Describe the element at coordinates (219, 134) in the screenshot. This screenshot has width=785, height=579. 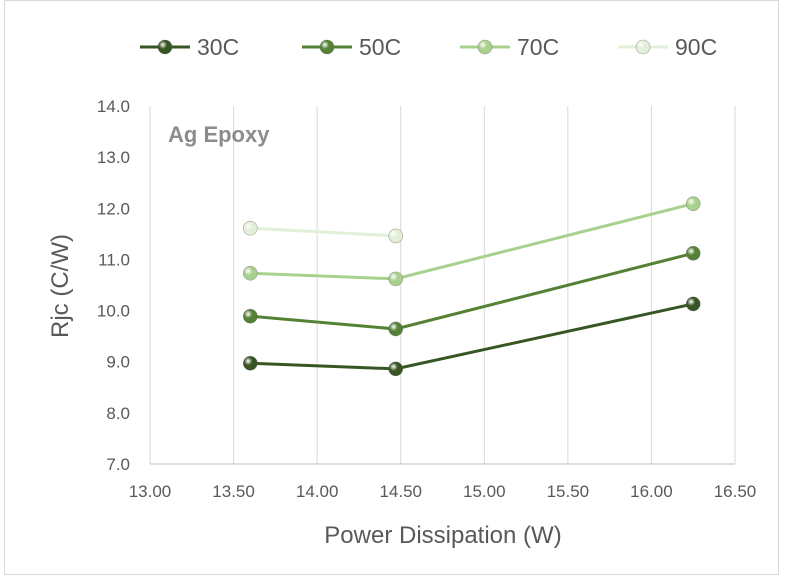
I see `chart-annotation: Ag Epoxy` at that location.